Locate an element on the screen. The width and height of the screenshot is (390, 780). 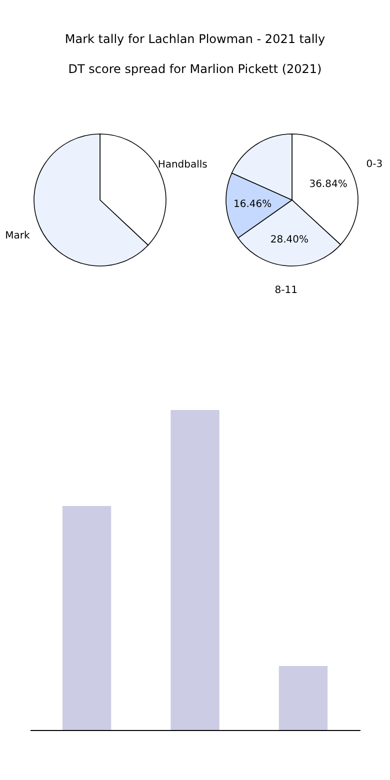
chart-title: DT score spread for Marlion Pickett (2021) is located at coordinates (195, 69).